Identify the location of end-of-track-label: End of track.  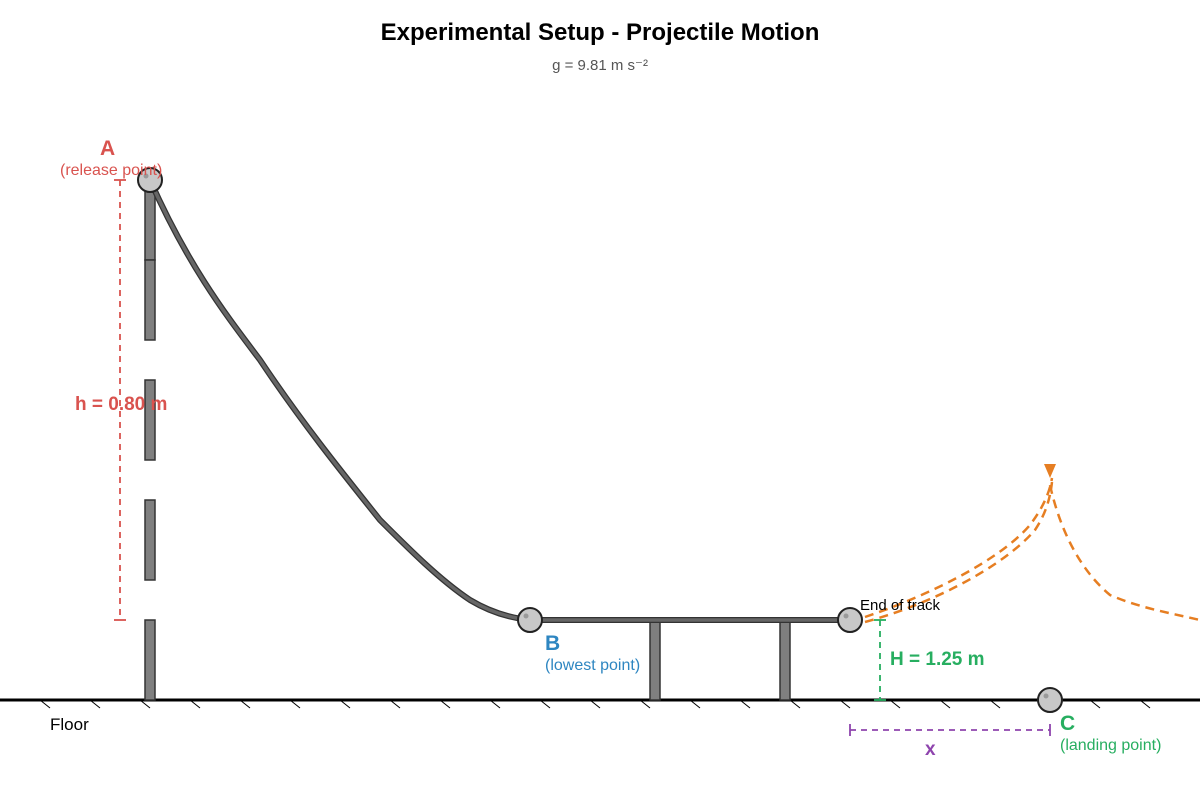
(900, 605).